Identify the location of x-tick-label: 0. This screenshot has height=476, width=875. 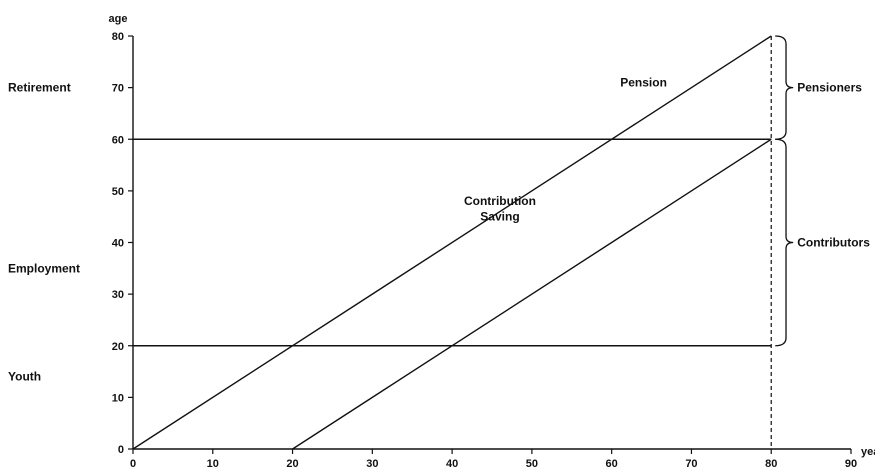
(133, 464).